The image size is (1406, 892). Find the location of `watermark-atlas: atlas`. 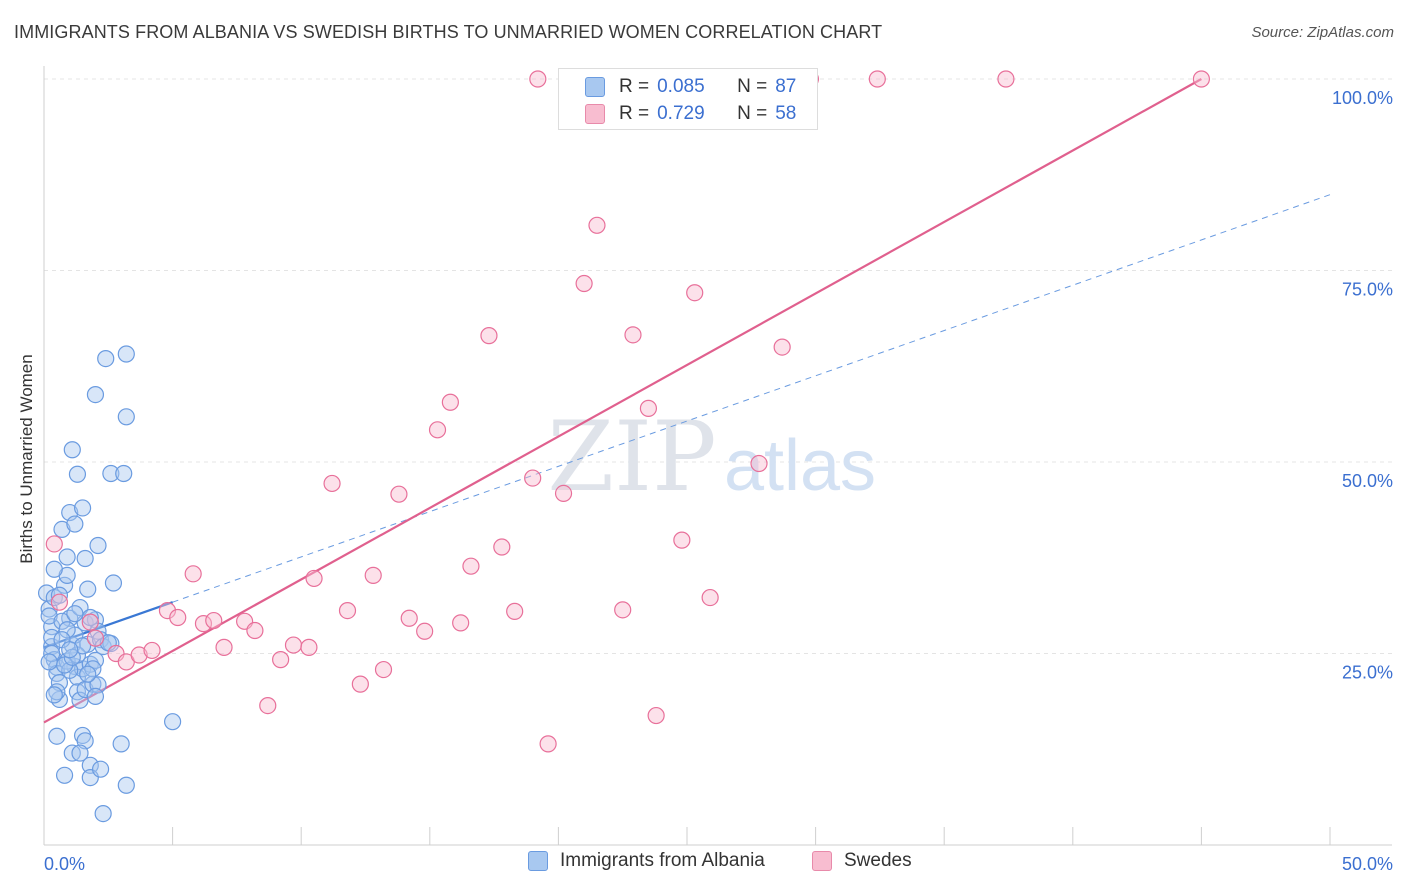

watermark-atlas: atlas is located at coordinates (800, 466).